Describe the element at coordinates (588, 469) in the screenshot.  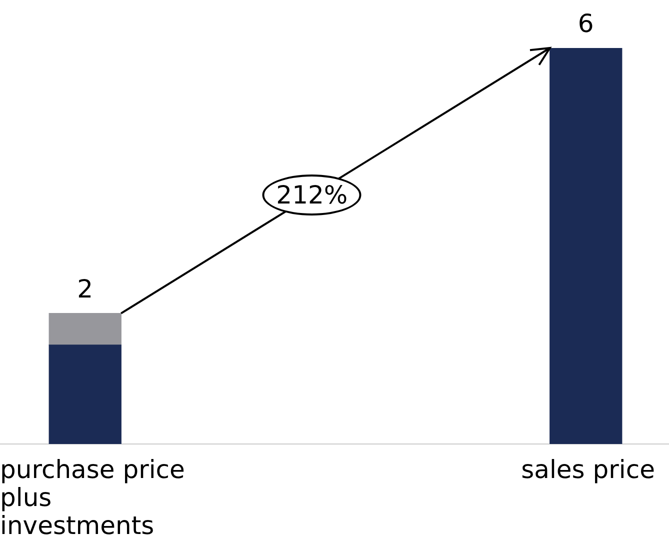
I see `x-tick-label: sales price` at that location.